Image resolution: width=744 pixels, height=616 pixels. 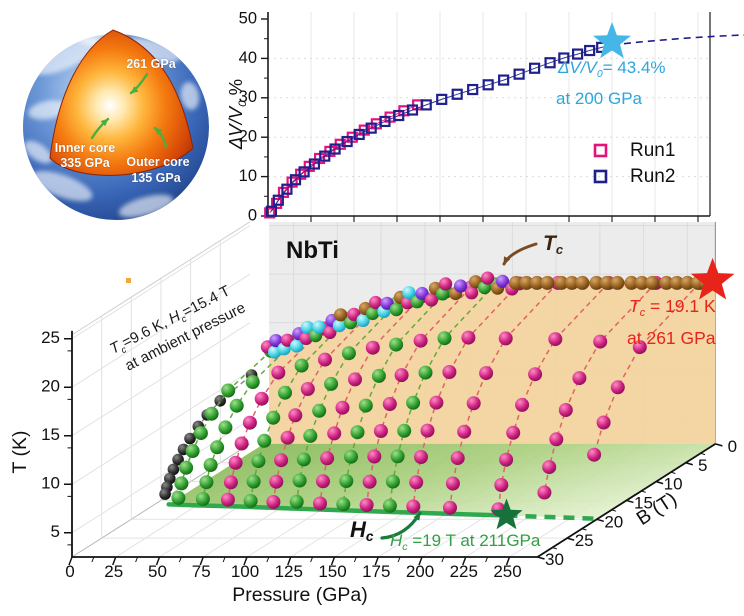 I want to click on y-axis-label: ΔV/V0 %, so click(x=237, y=114).